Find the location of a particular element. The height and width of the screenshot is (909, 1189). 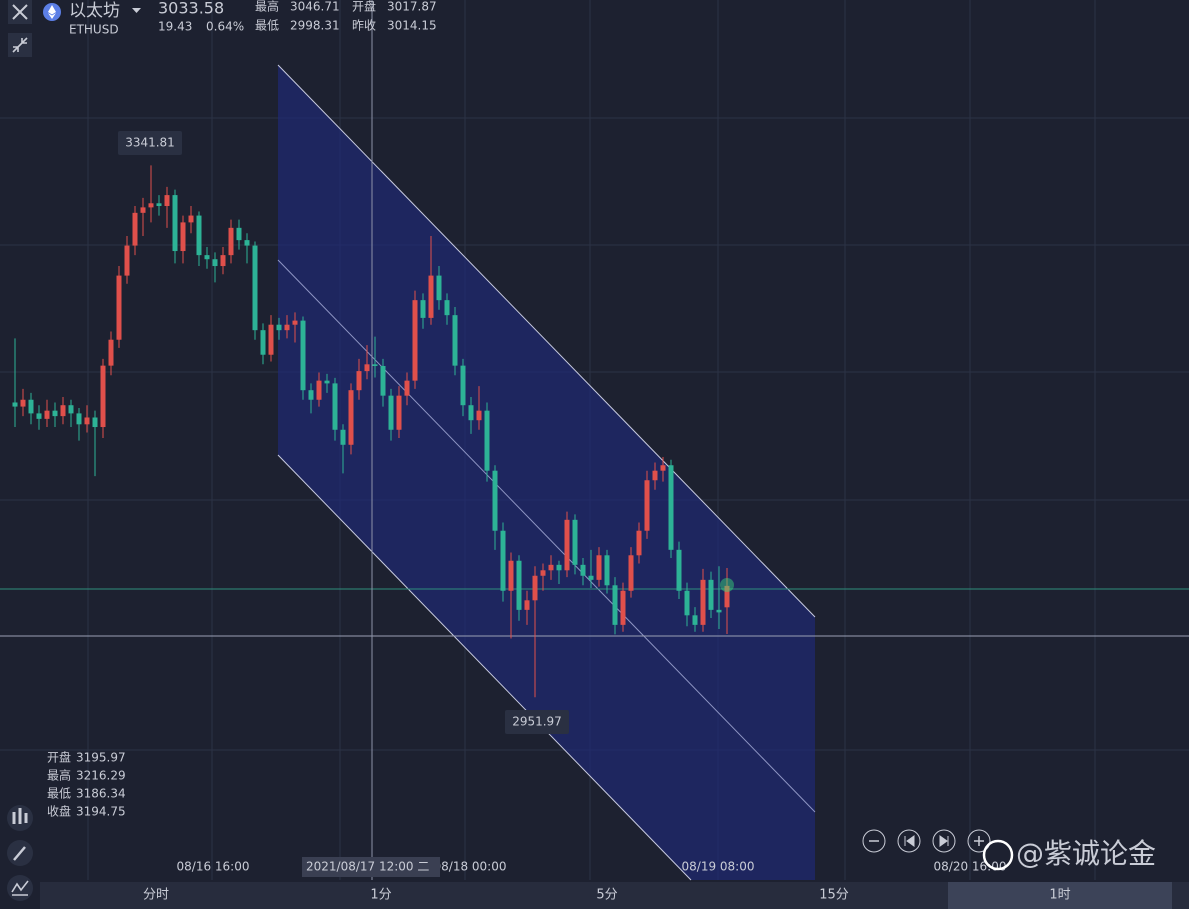

zoom-out is located at coordinates (874, 841).